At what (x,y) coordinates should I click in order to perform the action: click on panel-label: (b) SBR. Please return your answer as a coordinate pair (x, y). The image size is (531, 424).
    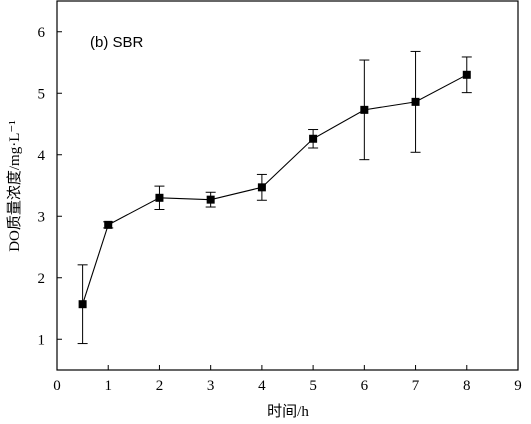
    Looking at the image, I should click on (117, 42).